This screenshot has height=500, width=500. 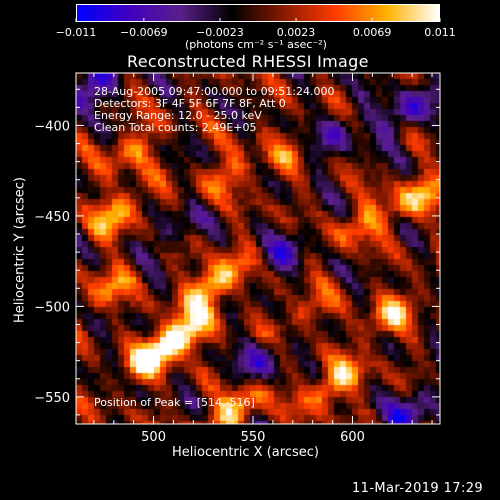 What do you see at coordinates (190, 103) in the screenshot?
I see `annotation-detectors: Detectors: 3F 4F 5F 6F 7F 8F, Att 0` at bounding box center [190, 103].